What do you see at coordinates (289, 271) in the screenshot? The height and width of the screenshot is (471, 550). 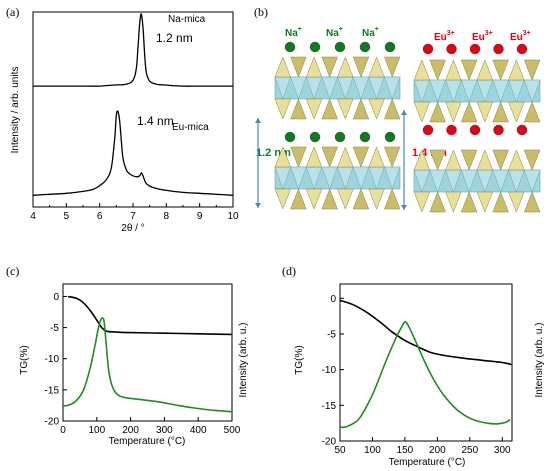 I see `panel-label-d: (d)` at bounding box center [289, 271].